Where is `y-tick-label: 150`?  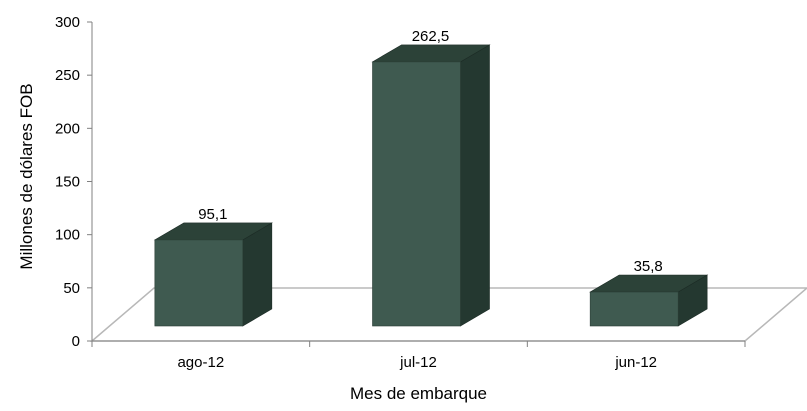 y-tick-label: 150 is located at coordinates (67, 182).